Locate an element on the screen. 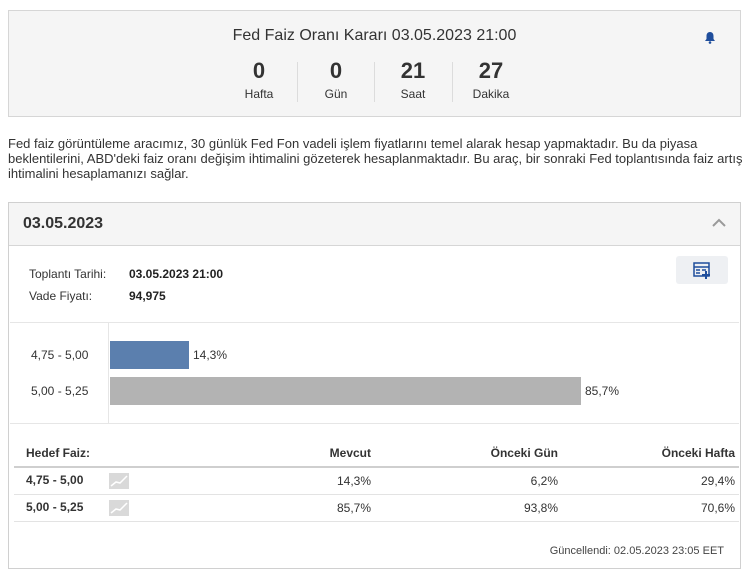 The width and height of the screenshot is (751, 582). target-rate-cell: 5,00 - 5,25 is located at coordinates (114, 508).